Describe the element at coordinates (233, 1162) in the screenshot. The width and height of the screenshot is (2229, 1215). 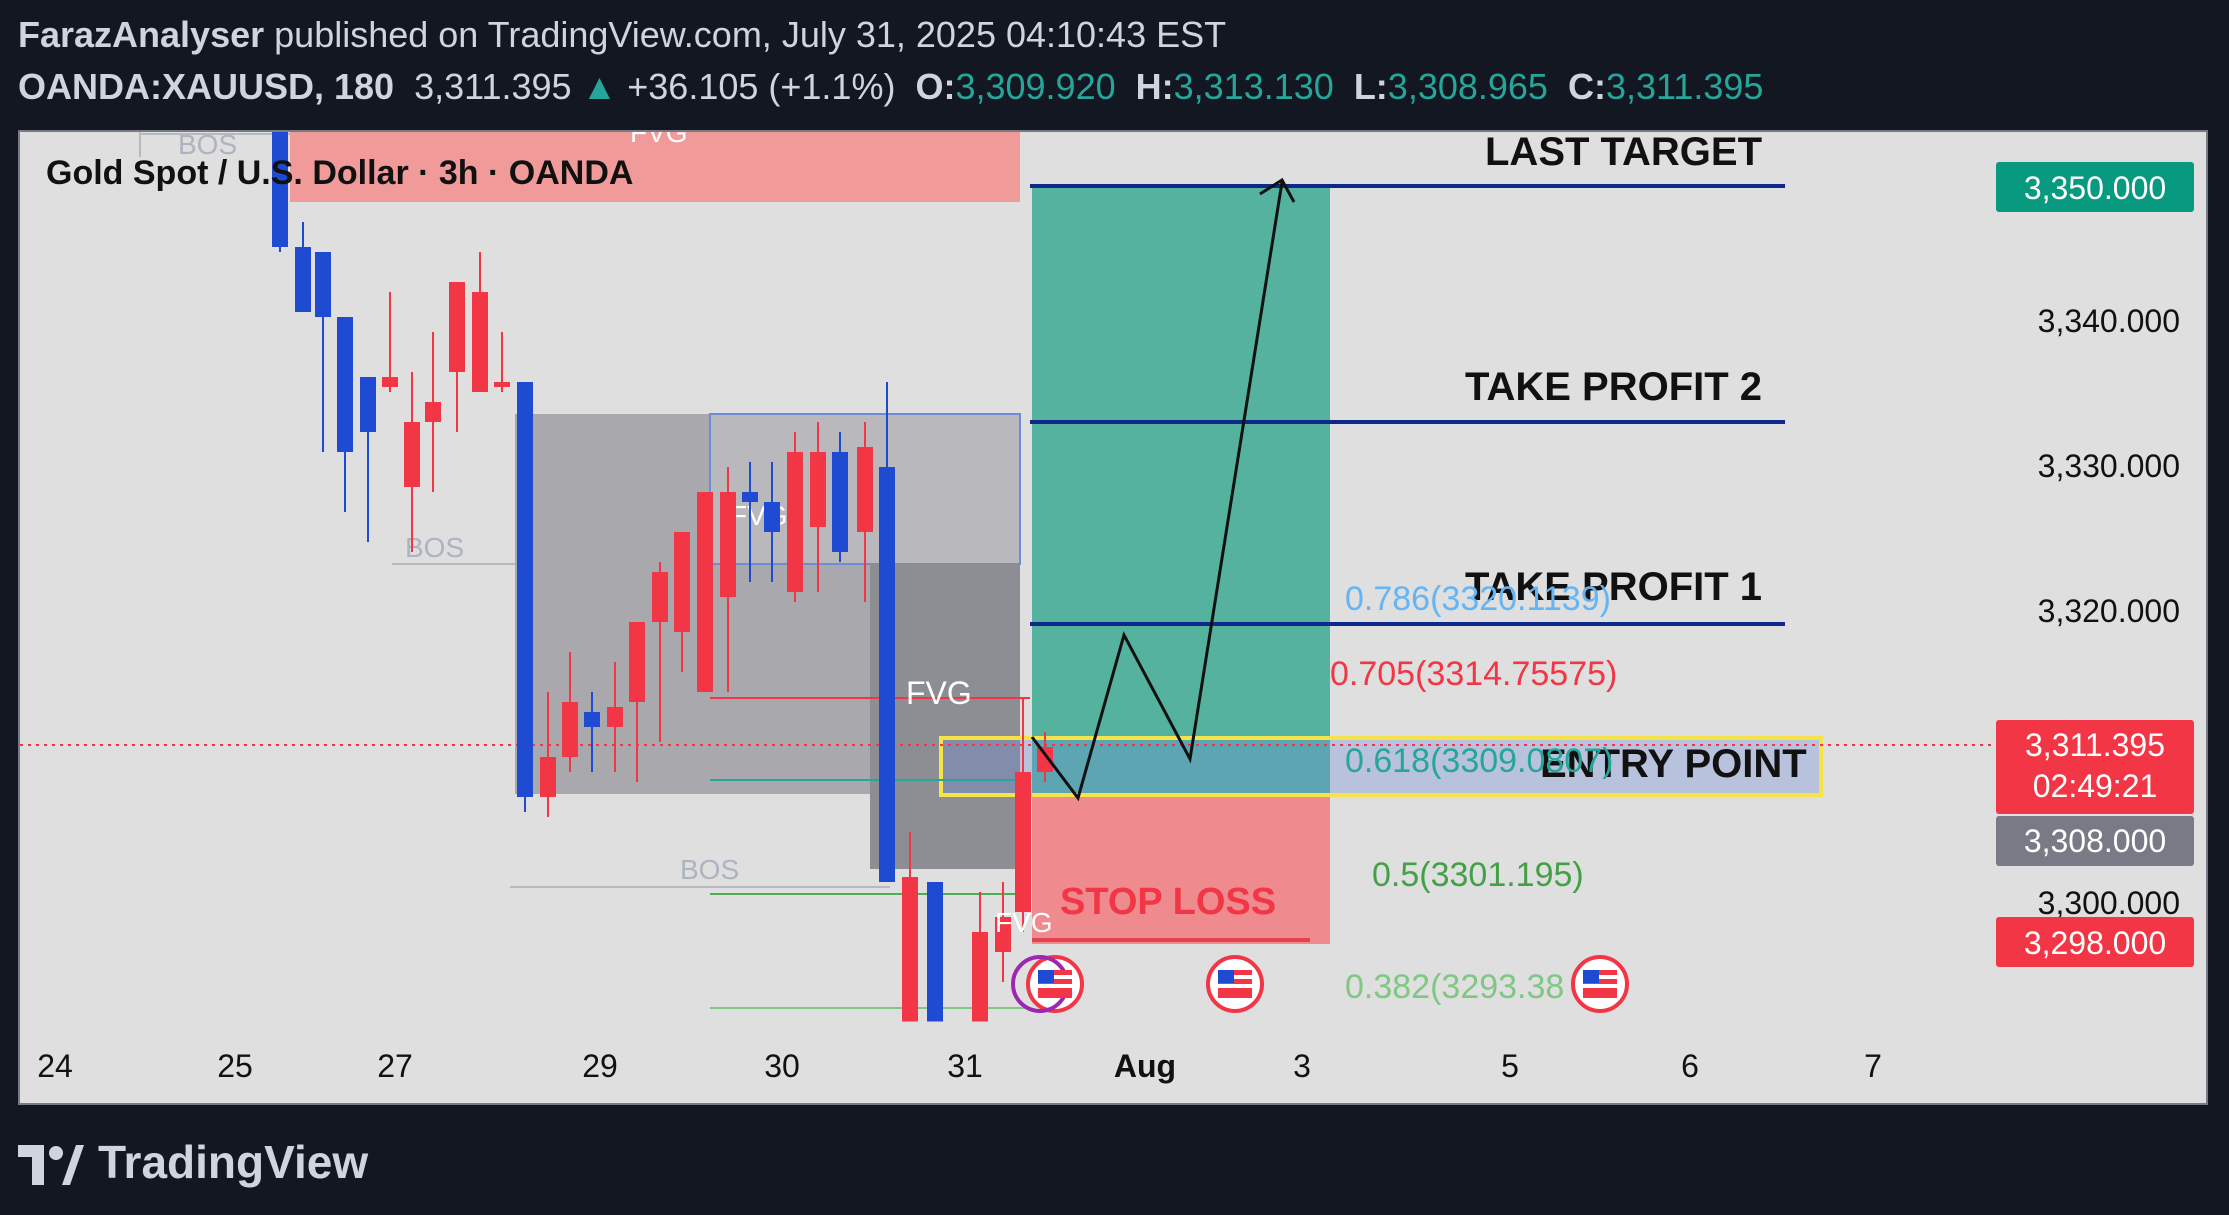
I see `tradingview-brand: TradingView` at that location.